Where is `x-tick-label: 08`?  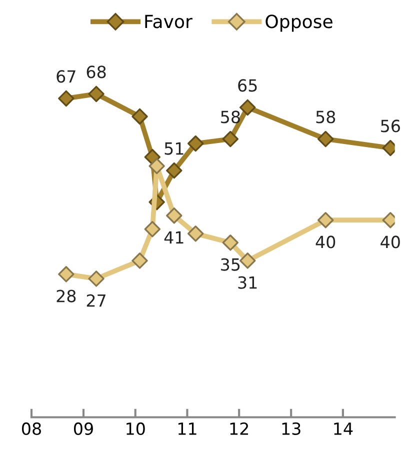
x-tick-label: 08 is located at coordinates (31, 428).